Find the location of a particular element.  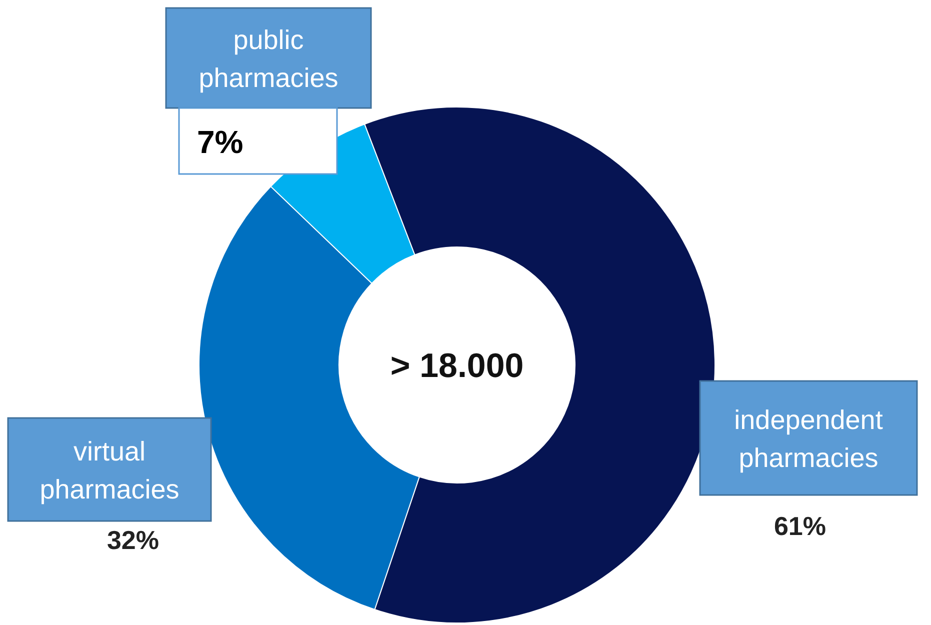

data-label: 32% is located at coordinates (133, 540).